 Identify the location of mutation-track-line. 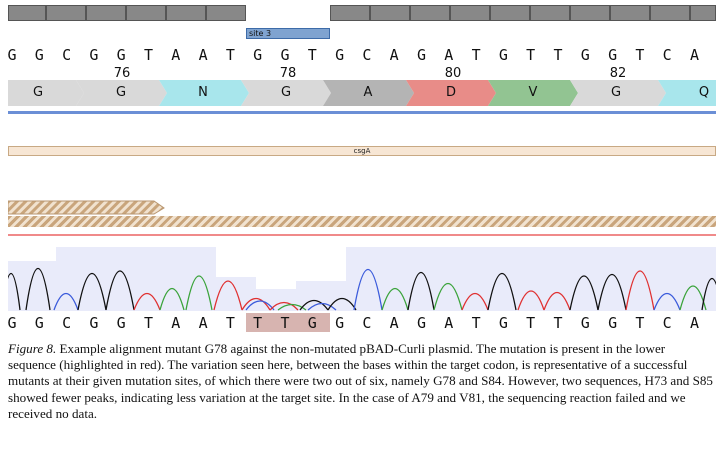
(362, 235).